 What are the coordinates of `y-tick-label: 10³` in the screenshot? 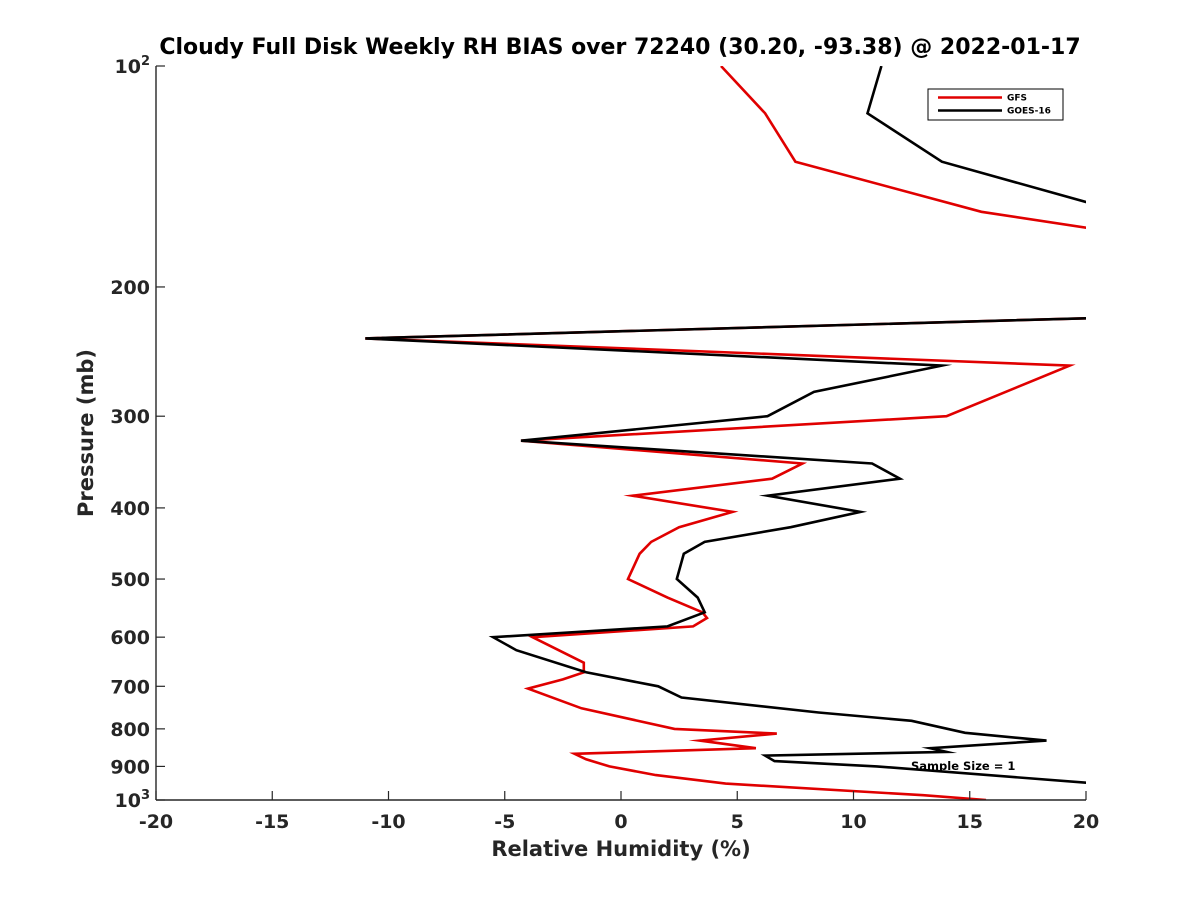 It's located at (133, 800).